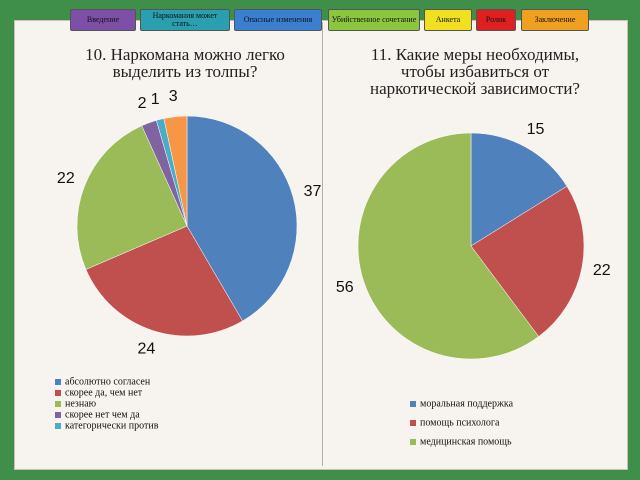 The image size is (640, 480). What do you see at coordinates (112, 425) in the screenshot?
I see `legend-label: категорически против` at bounding box center [112, 425].